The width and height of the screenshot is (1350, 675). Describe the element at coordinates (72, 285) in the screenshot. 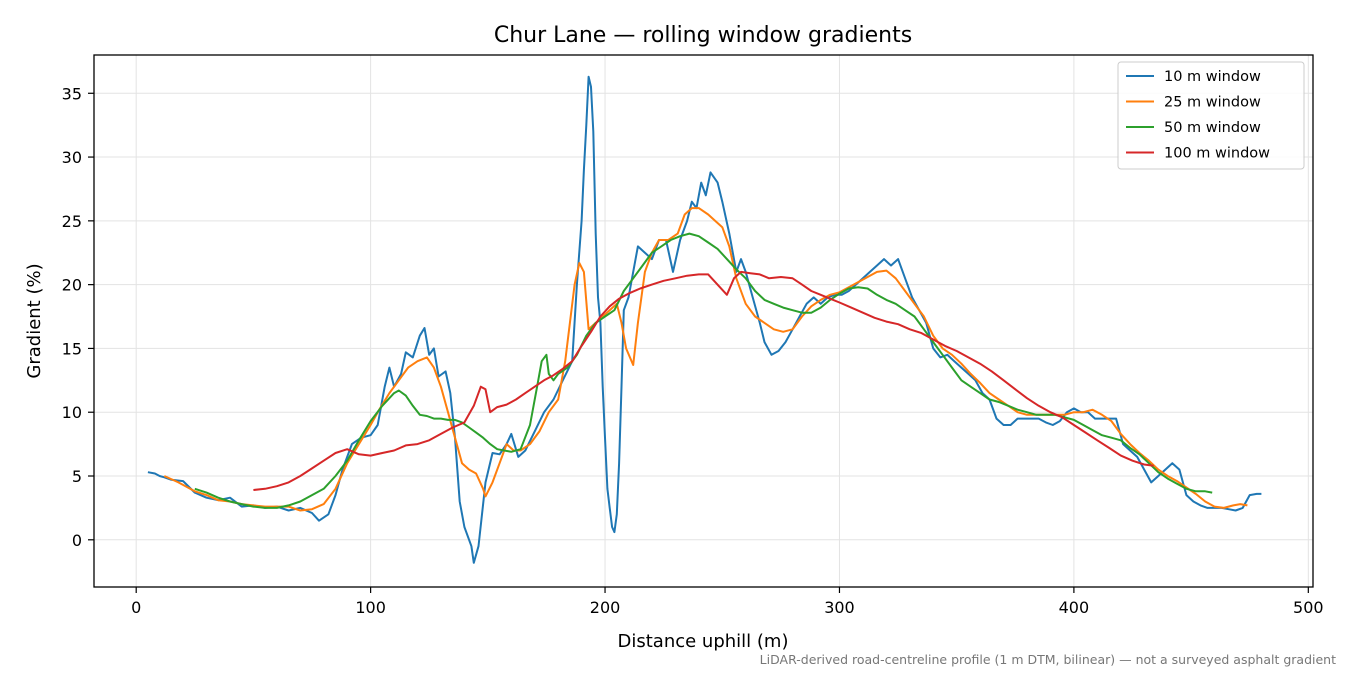

I see `y-tick-label: 20` at that location.